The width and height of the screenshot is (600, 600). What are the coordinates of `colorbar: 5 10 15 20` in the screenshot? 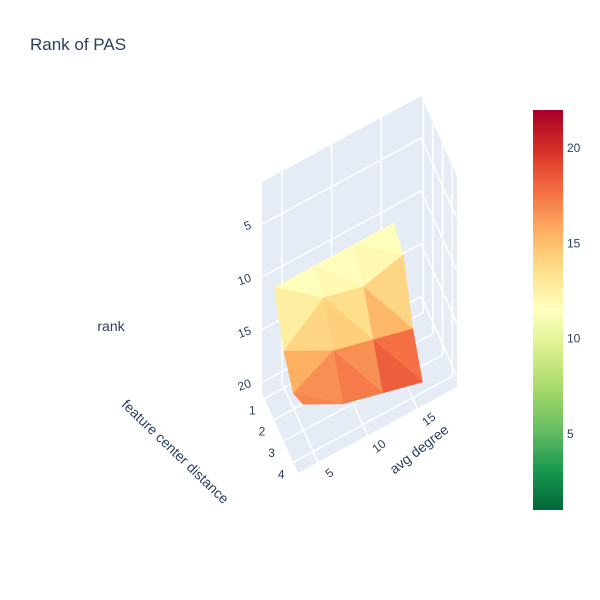 It's located at (557, 310).